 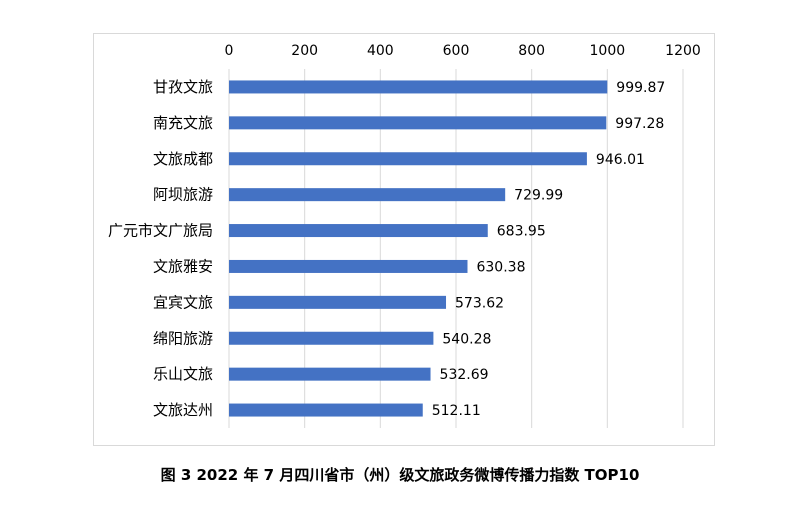 What do you see at coordinates (640, 88) in the screenshot?
I see `data-label: 999.87` at bounding box center [640, 88].